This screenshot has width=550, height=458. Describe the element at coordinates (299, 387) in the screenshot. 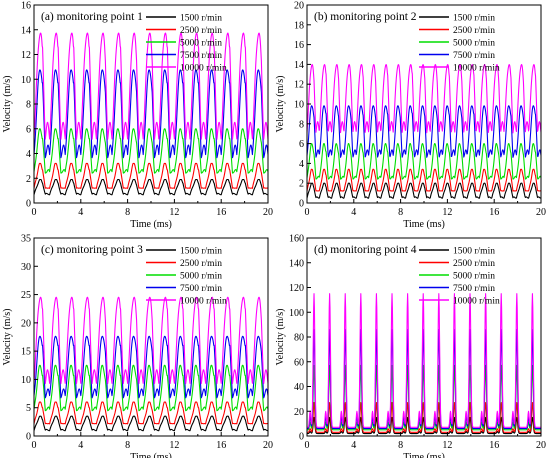

I see `y-tick-label: 40` at that location.